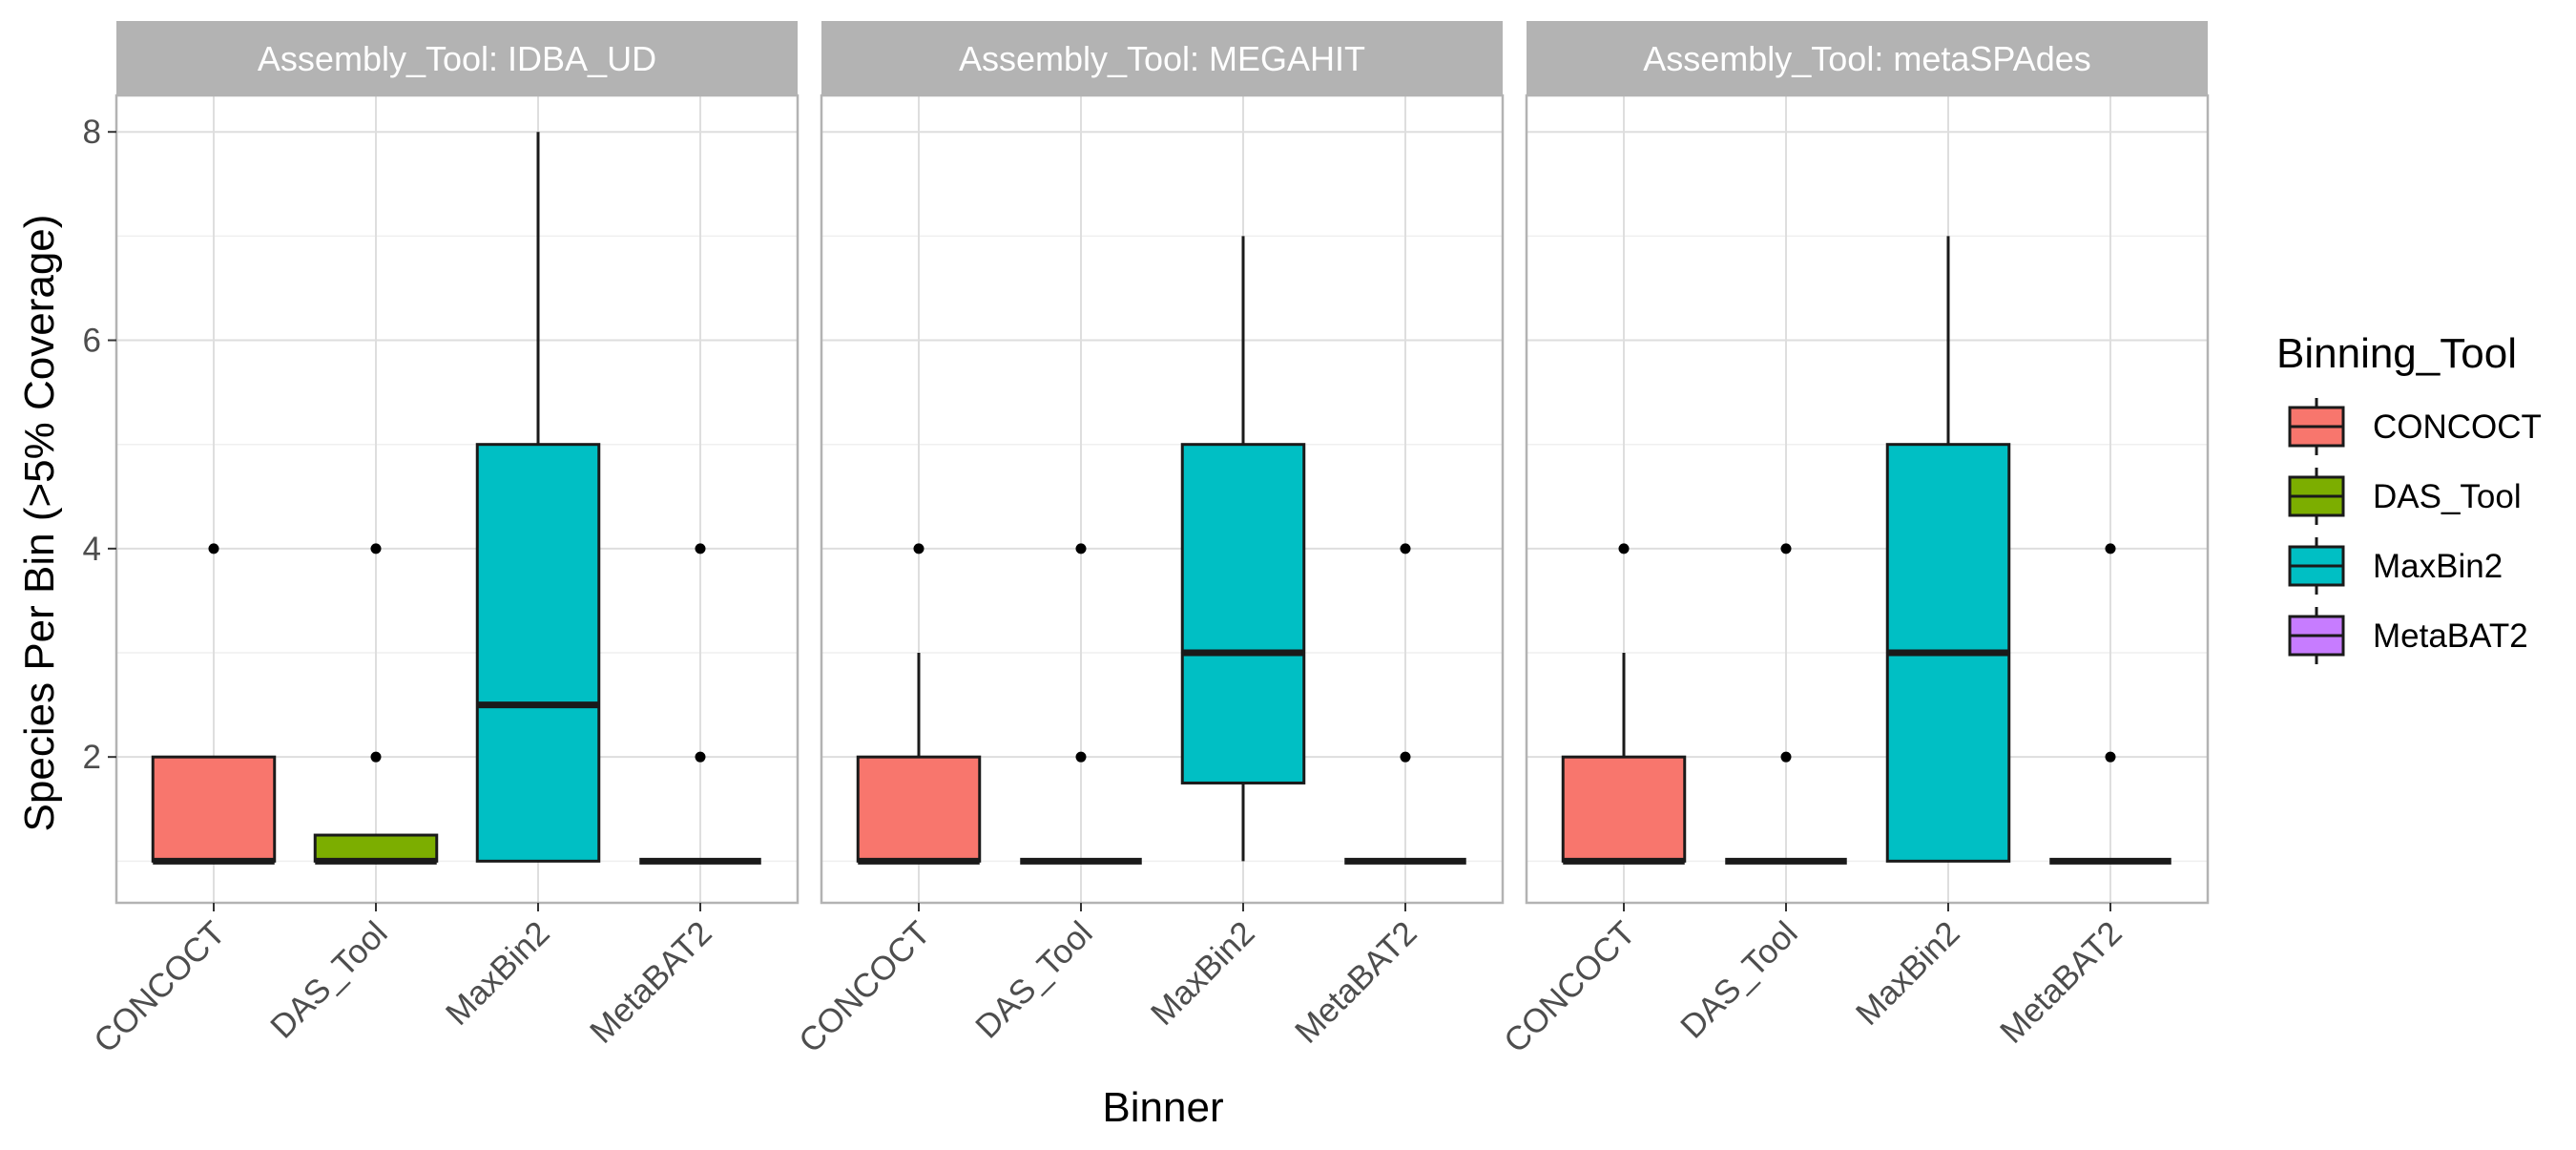 Image resolution: width=2576 pixels, height=1150 pixels. I want to click on y-tick-label: 6, so click(92, 341).